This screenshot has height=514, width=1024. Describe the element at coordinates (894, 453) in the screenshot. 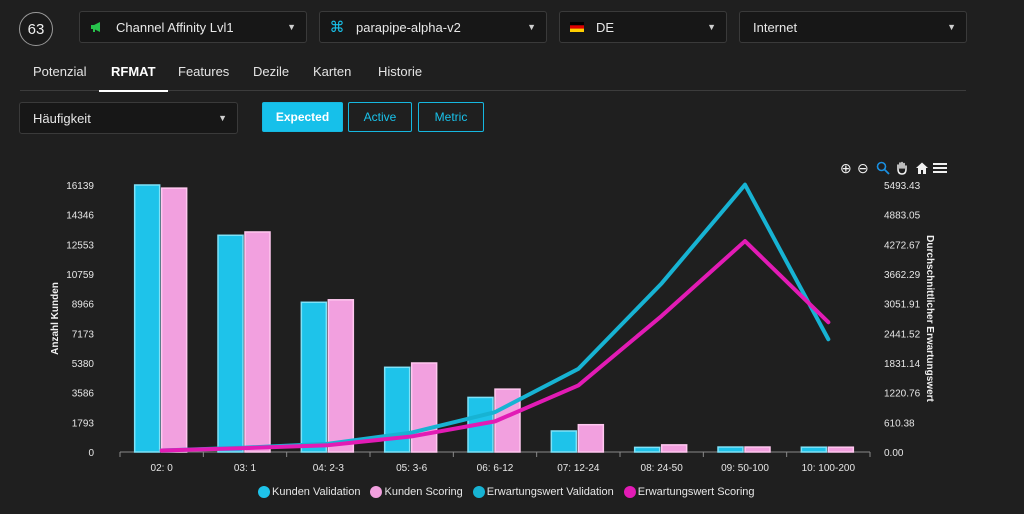

I see `y2-tick-label: 0.00` at that location.